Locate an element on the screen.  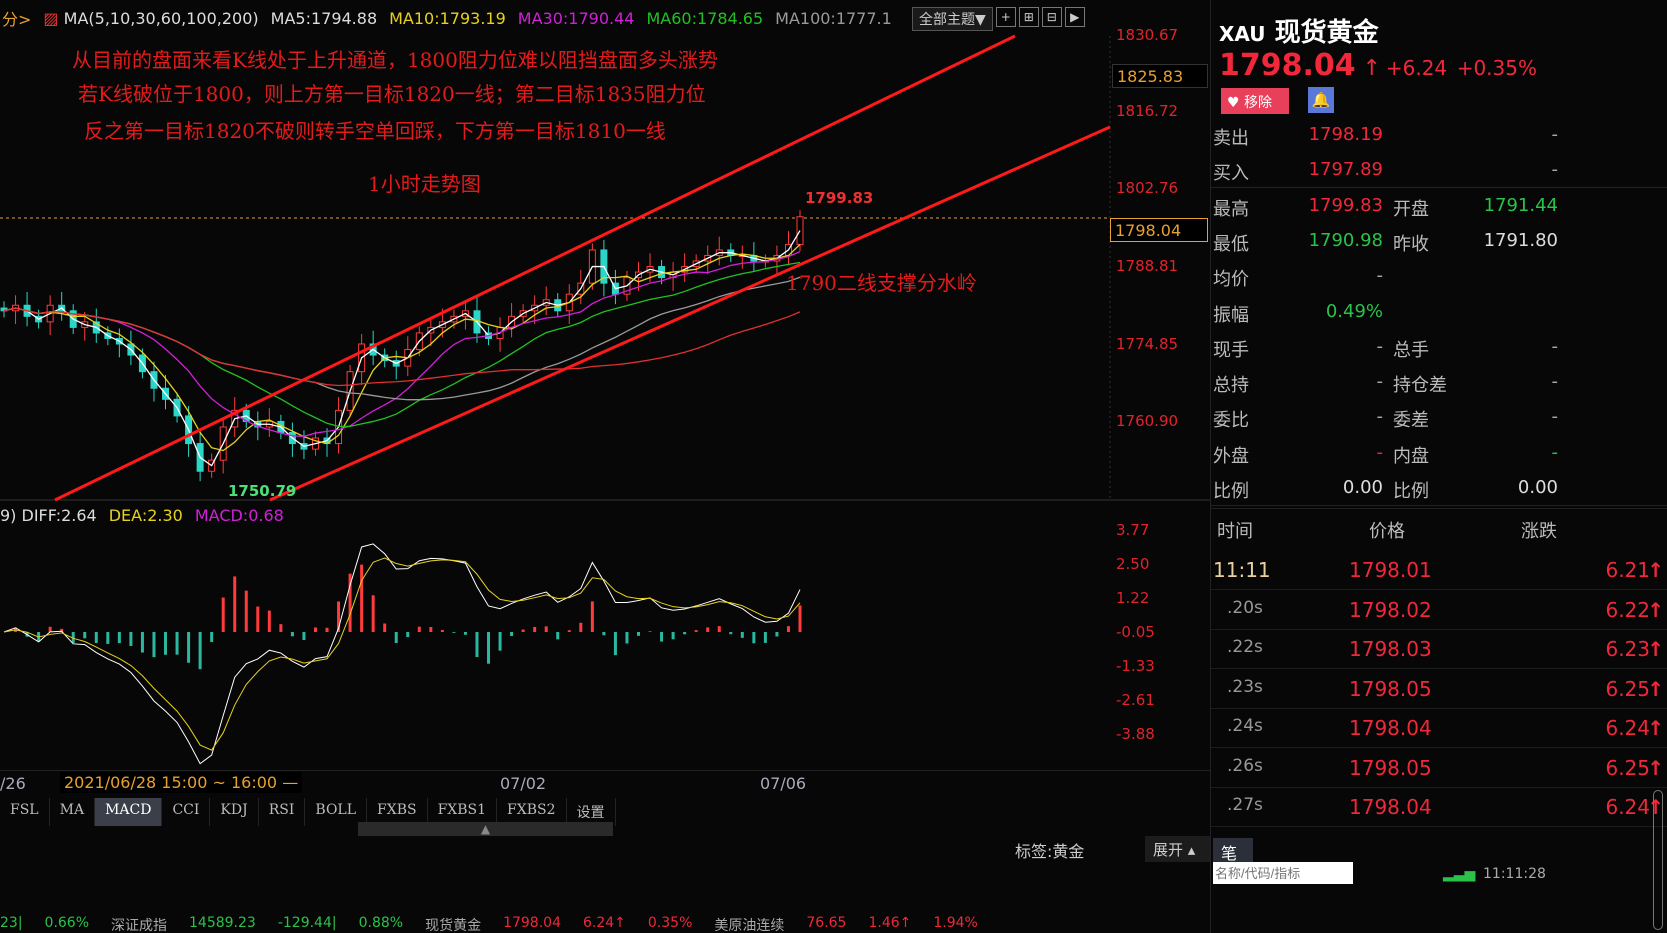
tab-cci: CCI is located at coordinates (186, 812).